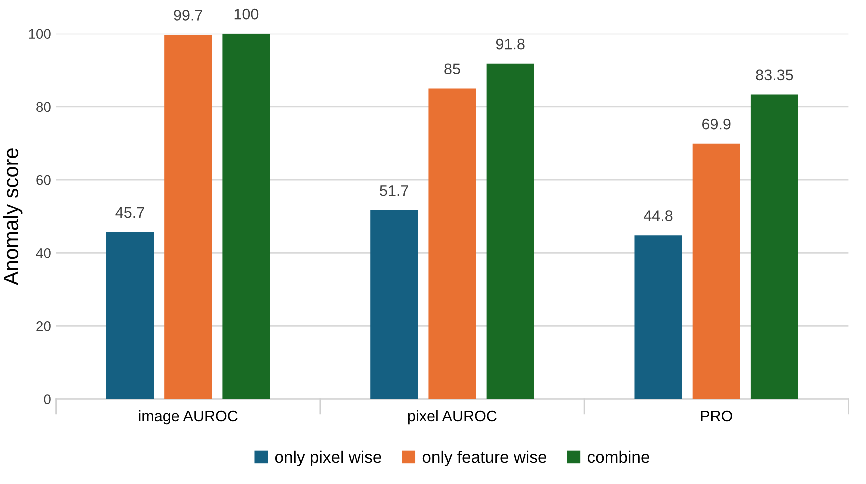 The height and width of the screenshot is (484, 866). What do you see at coordinates (188, 417) in the screenshot?
I see `x-tick-label: image AUROC` at bounding box center [188, 417].